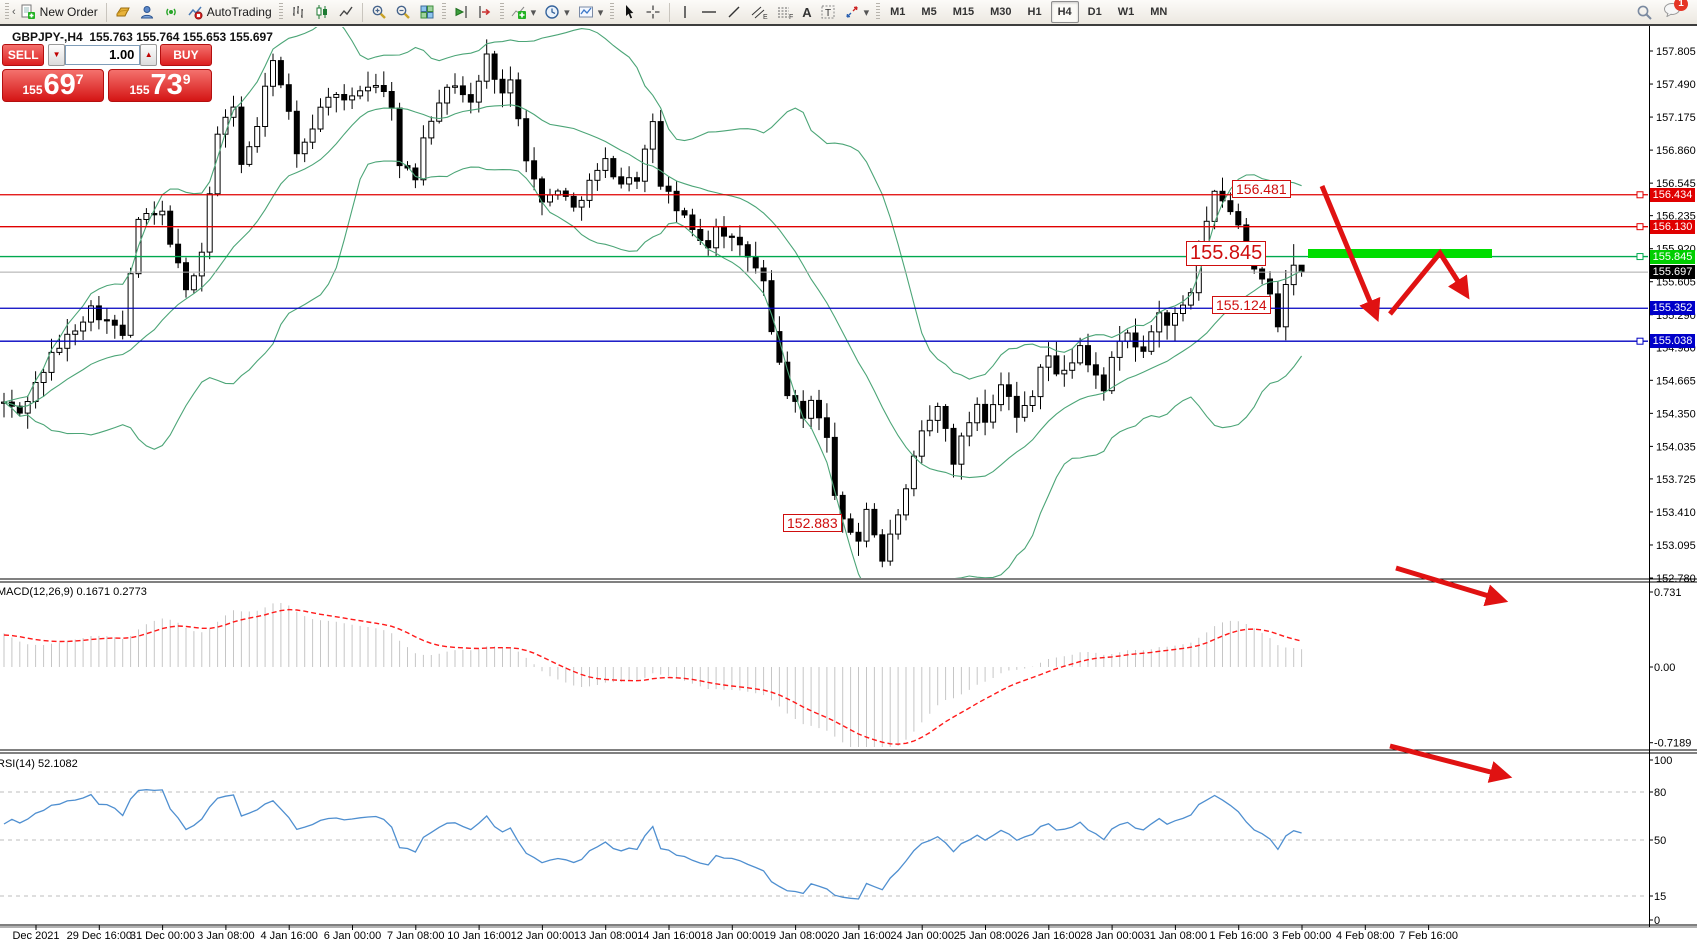  I want to click on periods-button: ▾, so click(557, 12).